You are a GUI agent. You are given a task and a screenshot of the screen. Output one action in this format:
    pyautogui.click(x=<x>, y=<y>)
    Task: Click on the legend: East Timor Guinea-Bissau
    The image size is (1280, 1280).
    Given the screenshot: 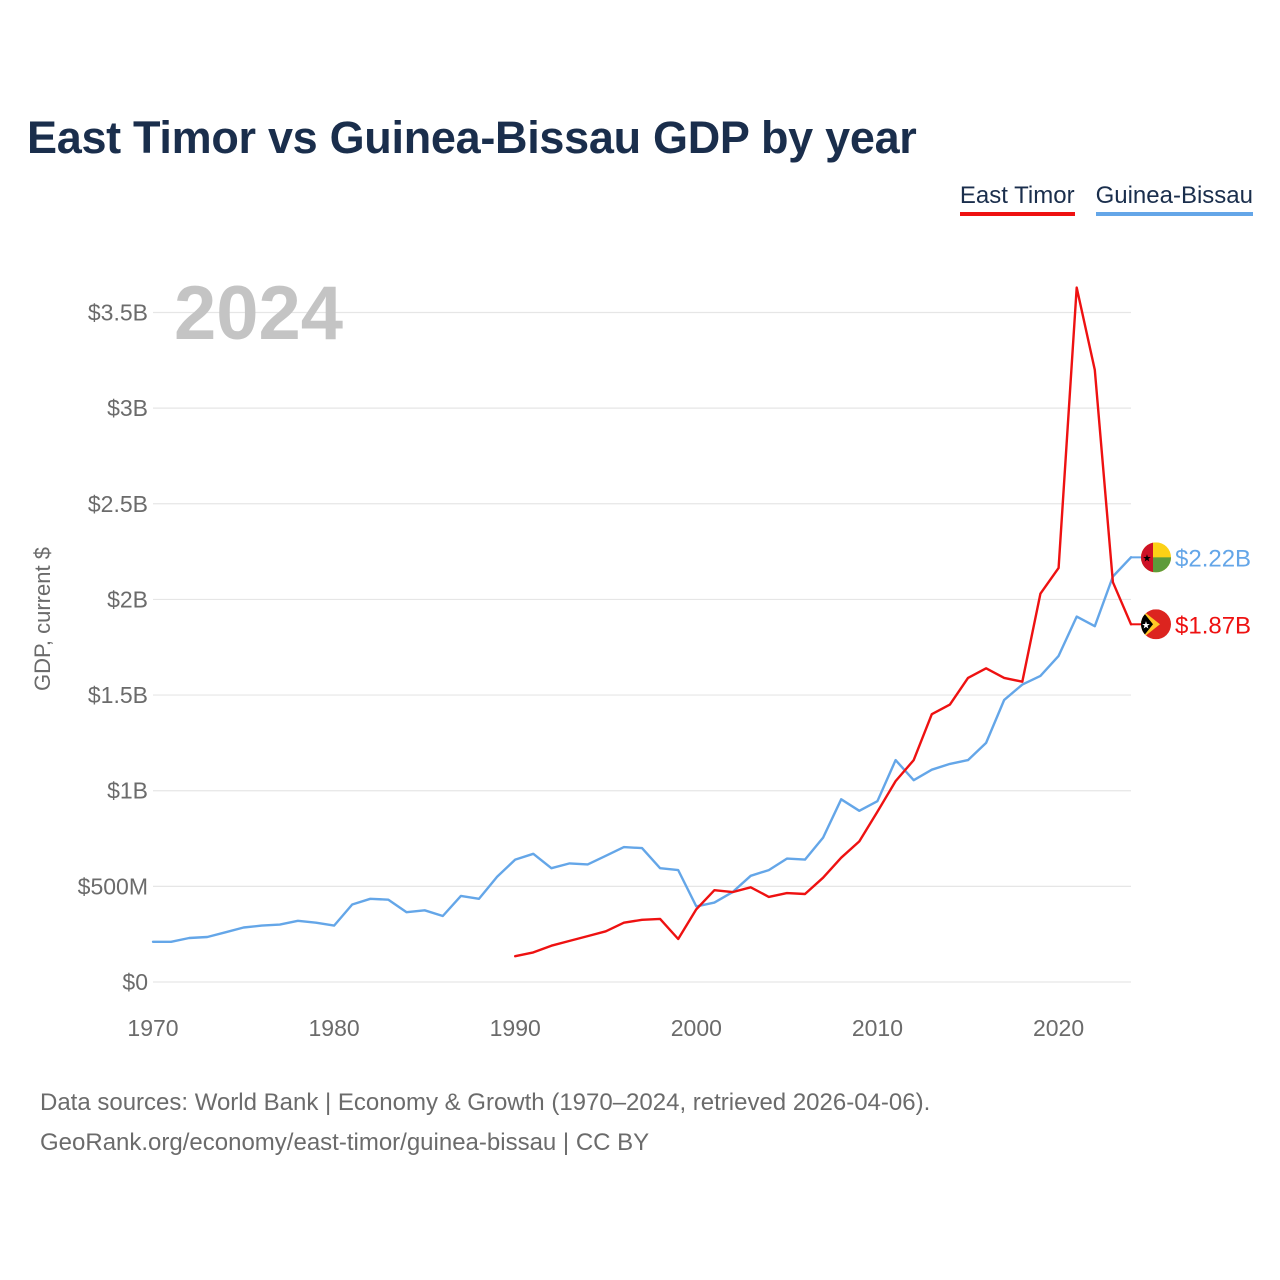 What is the action you would take?
    pyautogui.click(x=1106, y=199)
    